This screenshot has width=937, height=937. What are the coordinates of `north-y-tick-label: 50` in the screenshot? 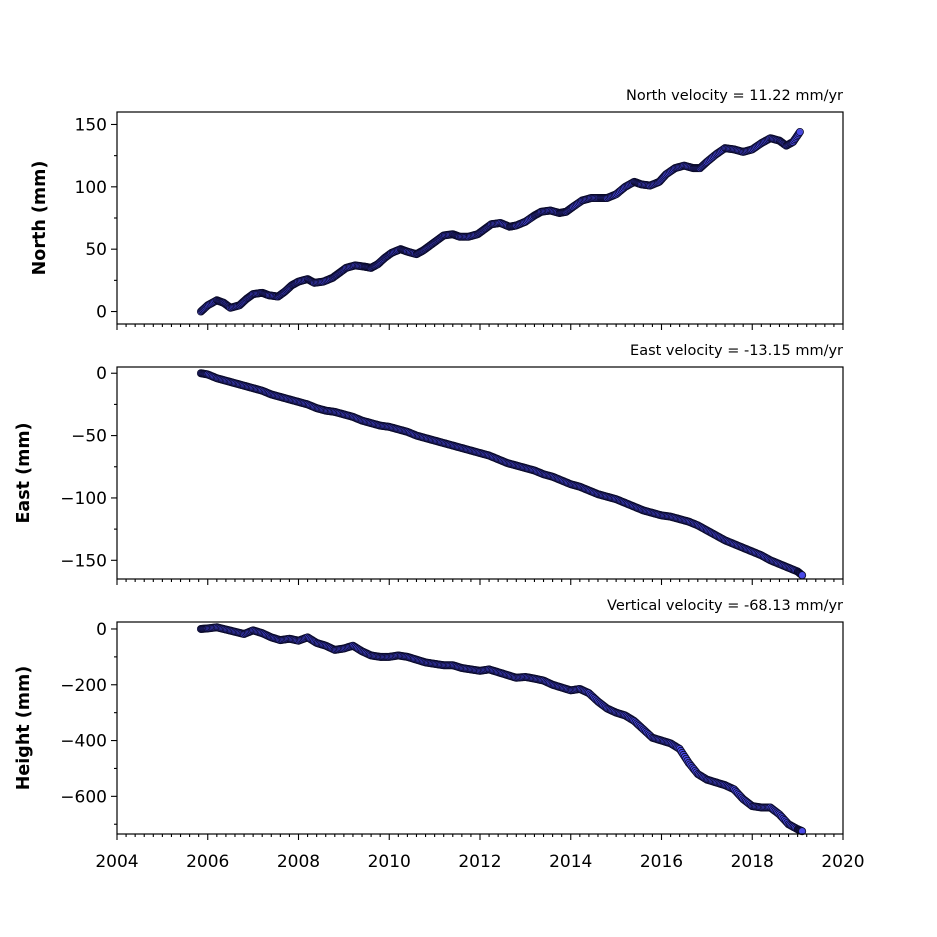 It's located at (96, 250).